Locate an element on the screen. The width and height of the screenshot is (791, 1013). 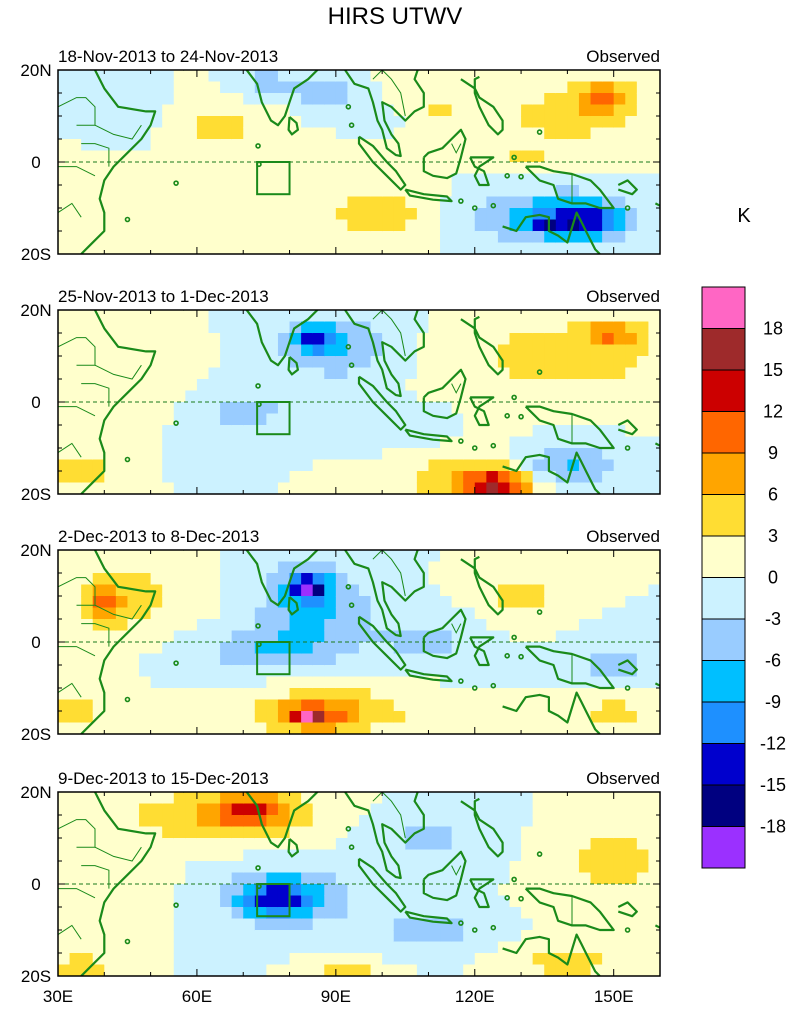
island is located at coordinates (351, 605).